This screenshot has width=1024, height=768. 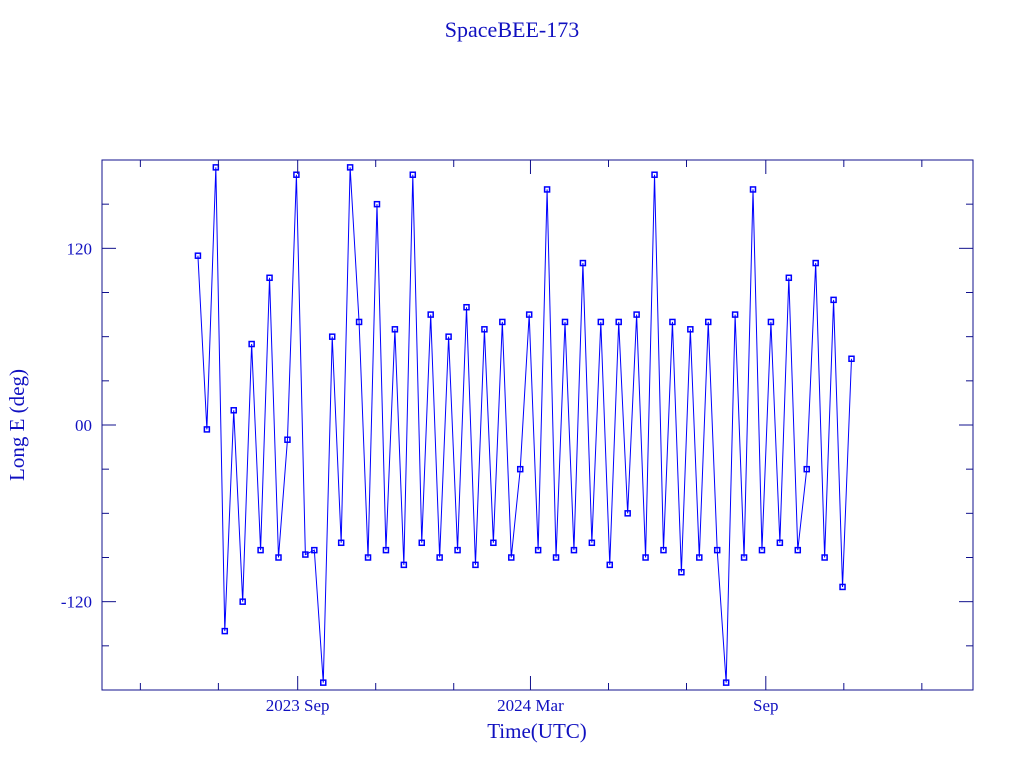 I want to click on y-tick-label-1: 00, so click(x=83, y=425).